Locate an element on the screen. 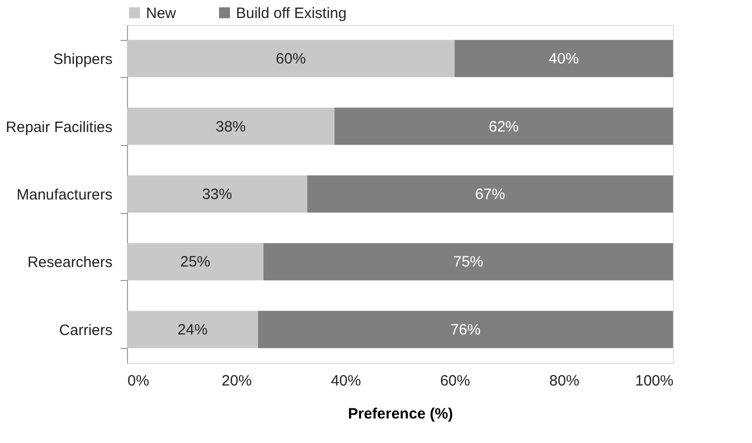 The width and height of the screenshot is (752, 443). y-tick-label: Carriers is located at coordinates (85, 330).